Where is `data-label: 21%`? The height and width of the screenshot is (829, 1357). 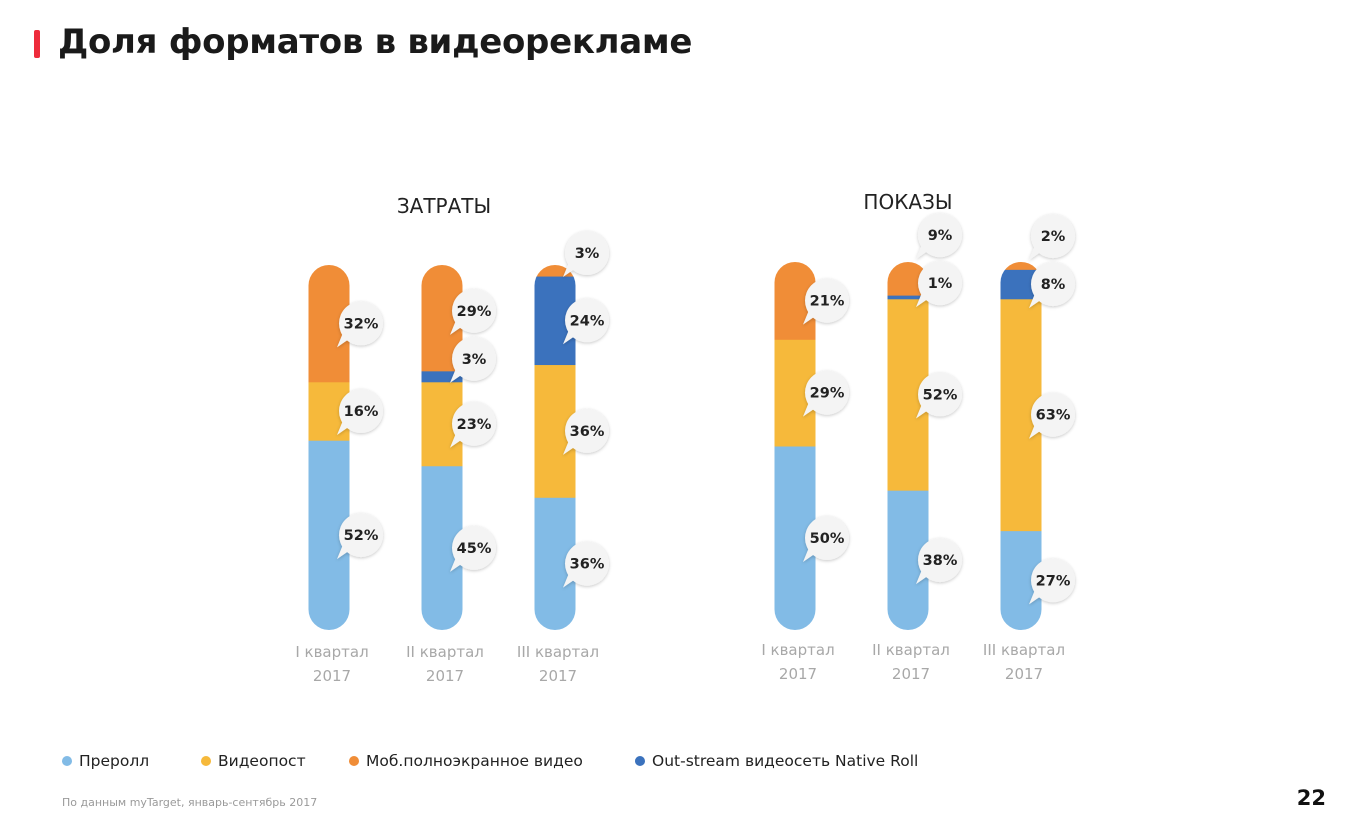
data-label: 21% is located at coordinates (827, 302).